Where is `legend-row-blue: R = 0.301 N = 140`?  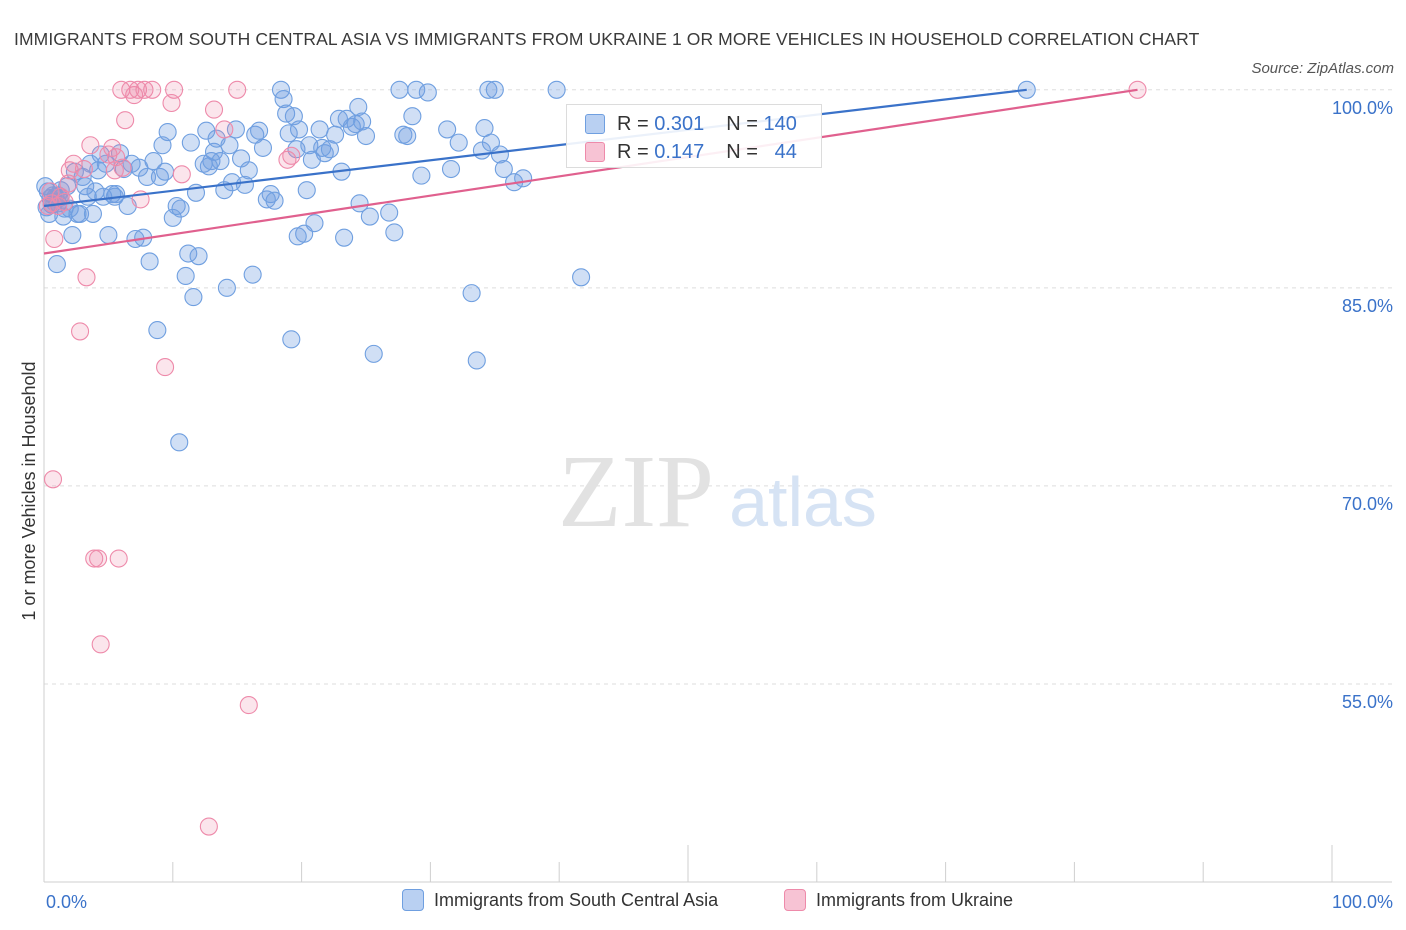
legend-row-blue: R = 0.301 N = 140 is located at coordinates (691, 124).